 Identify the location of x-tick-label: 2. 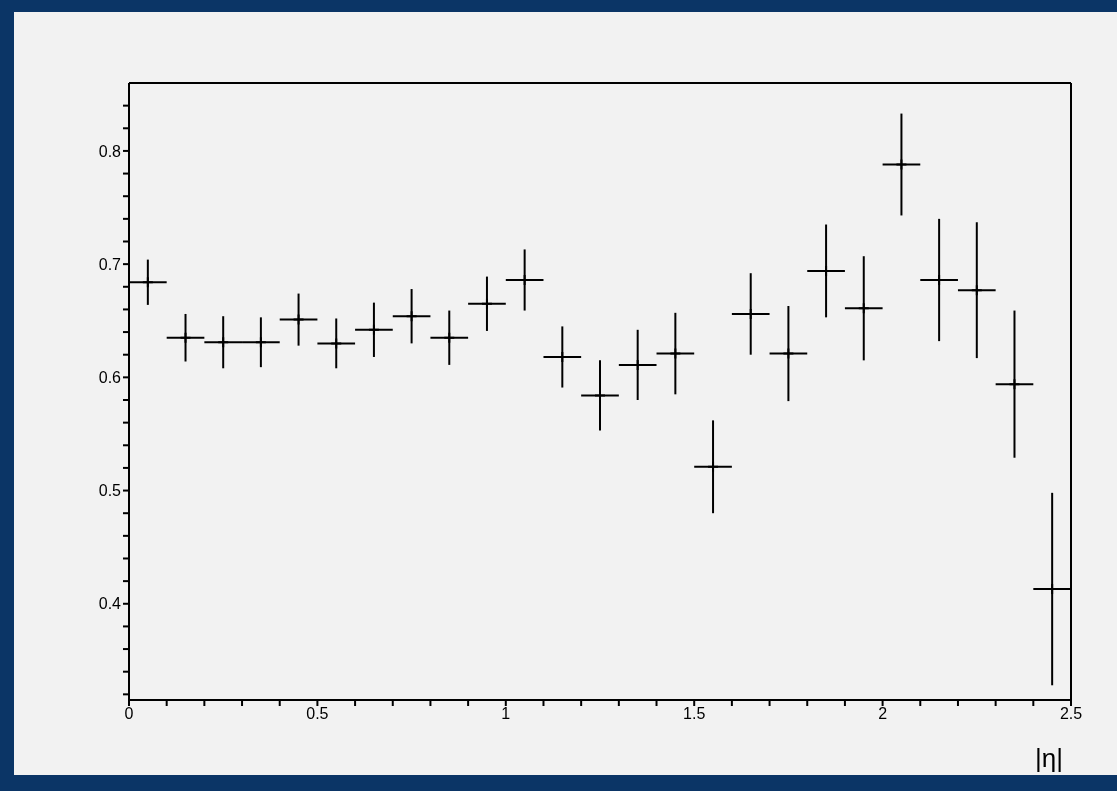
(883, 714).